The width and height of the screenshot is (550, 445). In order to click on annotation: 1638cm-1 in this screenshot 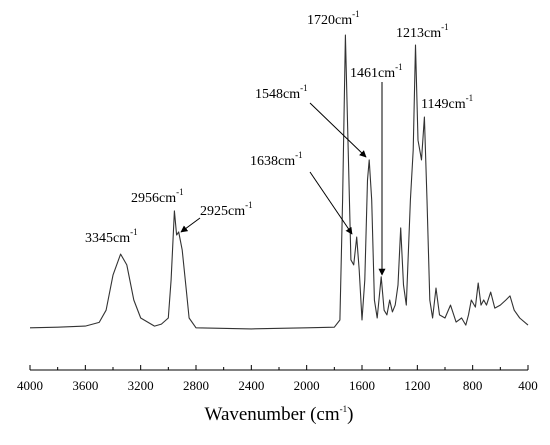, I will do `click(276, 159)`.